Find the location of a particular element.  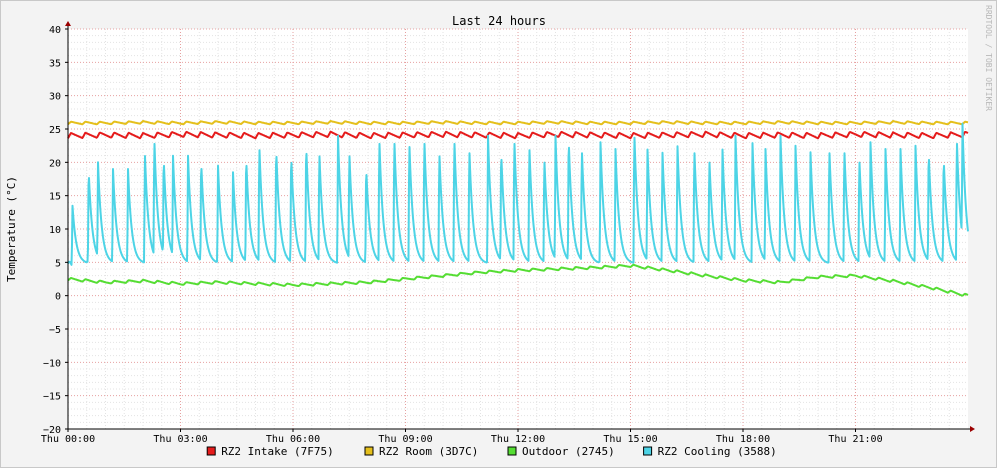

y-tick-label: −20 is located at coordinates (52, 430).